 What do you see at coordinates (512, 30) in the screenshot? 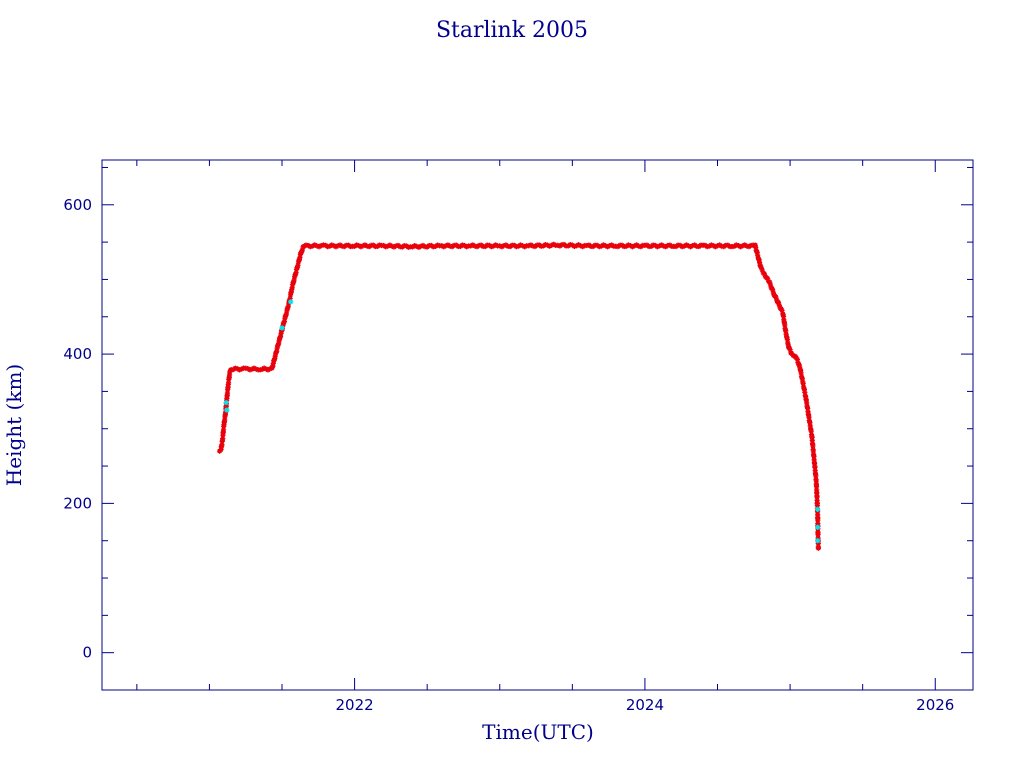
I see `chart-title: Starlink 2005` at bounding box center [512, 30].